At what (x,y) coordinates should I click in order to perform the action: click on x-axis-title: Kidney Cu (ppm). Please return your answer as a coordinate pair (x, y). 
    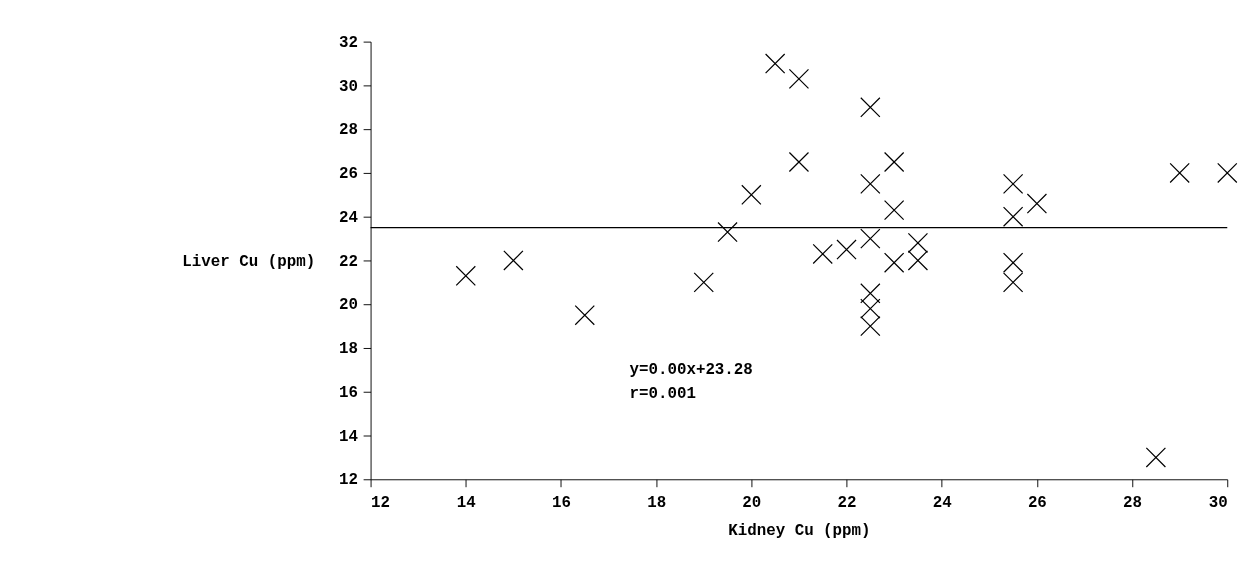
    Looking at the image, I should click on (799, 530).